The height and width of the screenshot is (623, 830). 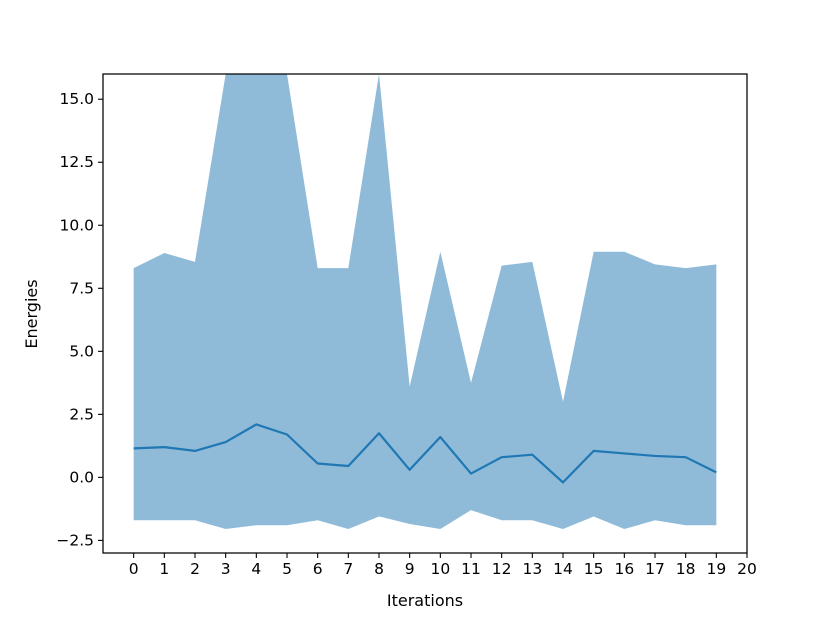 I want to click on y-axis-label: Energies, so click(x=31, y=313).